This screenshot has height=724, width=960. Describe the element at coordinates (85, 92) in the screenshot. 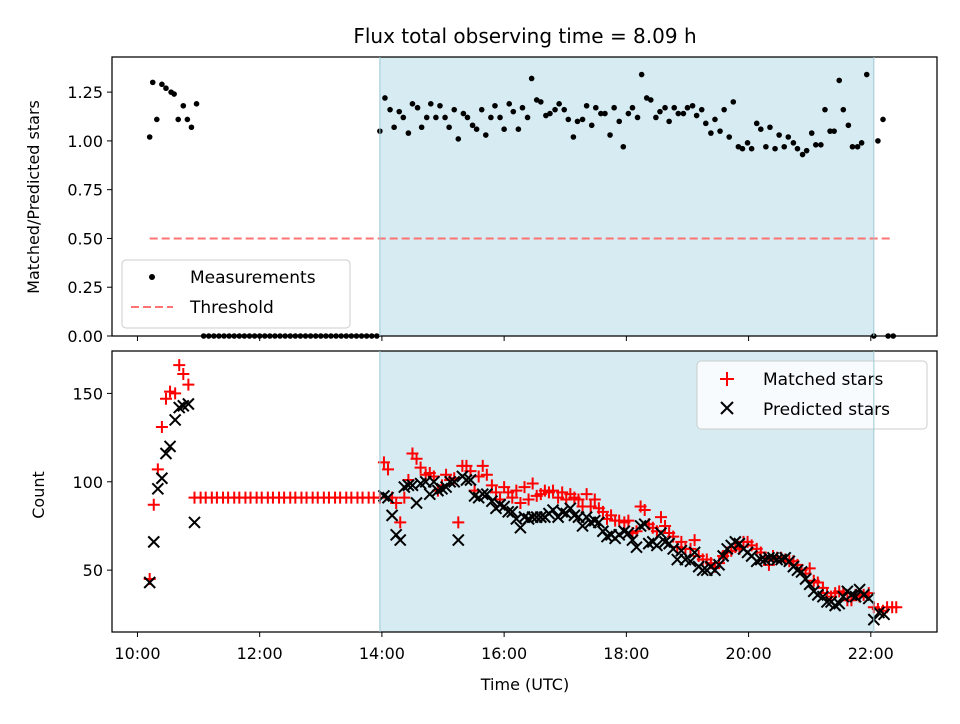

I see `top-ytick-label: 1.25` at that location.